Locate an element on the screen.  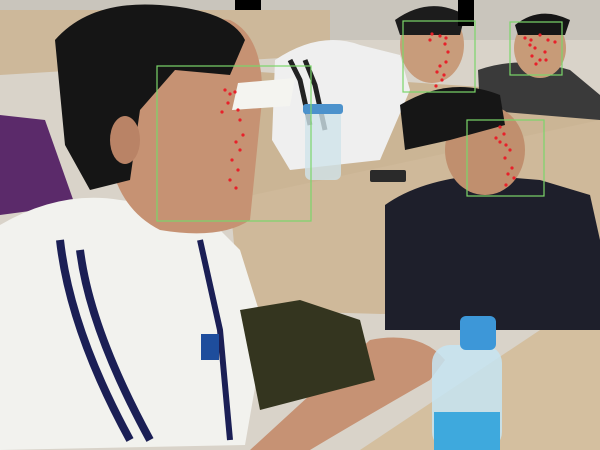
phone is located at coordinates (388, 176).